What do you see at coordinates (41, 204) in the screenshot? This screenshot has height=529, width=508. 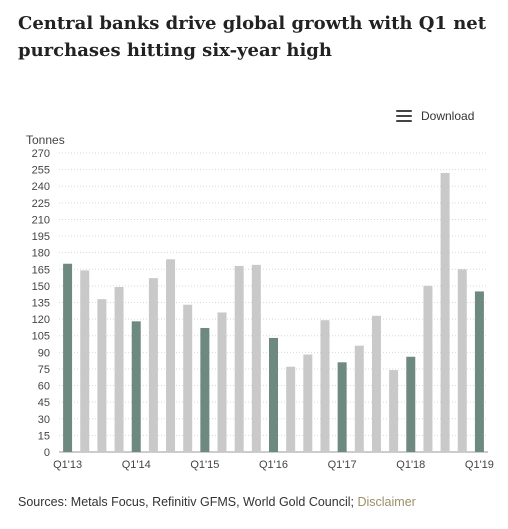 I see `y-tick-label: 225` at bounding box center [41, 204].